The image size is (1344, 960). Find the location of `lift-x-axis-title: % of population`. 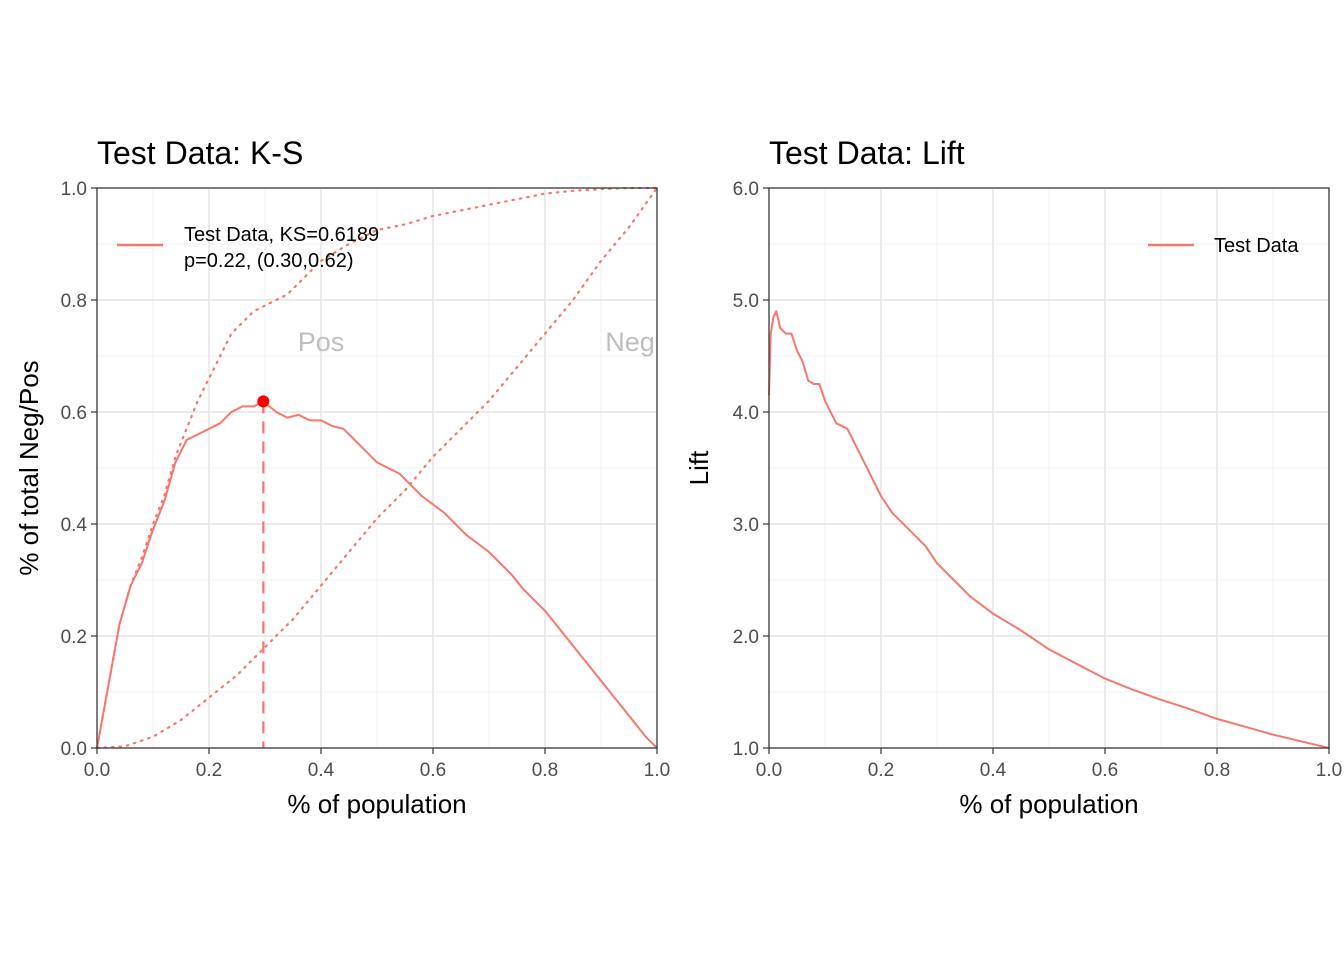

lift-x-axis-title: % of population is located at coordinates (1048, 804).